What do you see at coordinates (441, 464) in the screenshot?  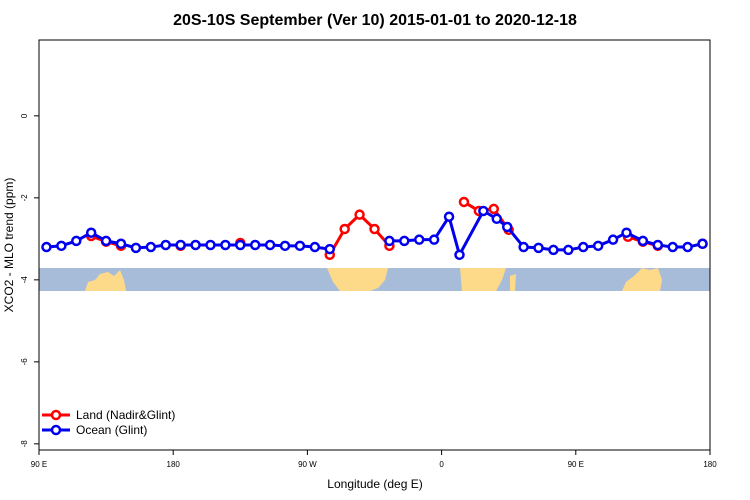 I see `x-tick-label: 0` at bounding box center [441, 464].